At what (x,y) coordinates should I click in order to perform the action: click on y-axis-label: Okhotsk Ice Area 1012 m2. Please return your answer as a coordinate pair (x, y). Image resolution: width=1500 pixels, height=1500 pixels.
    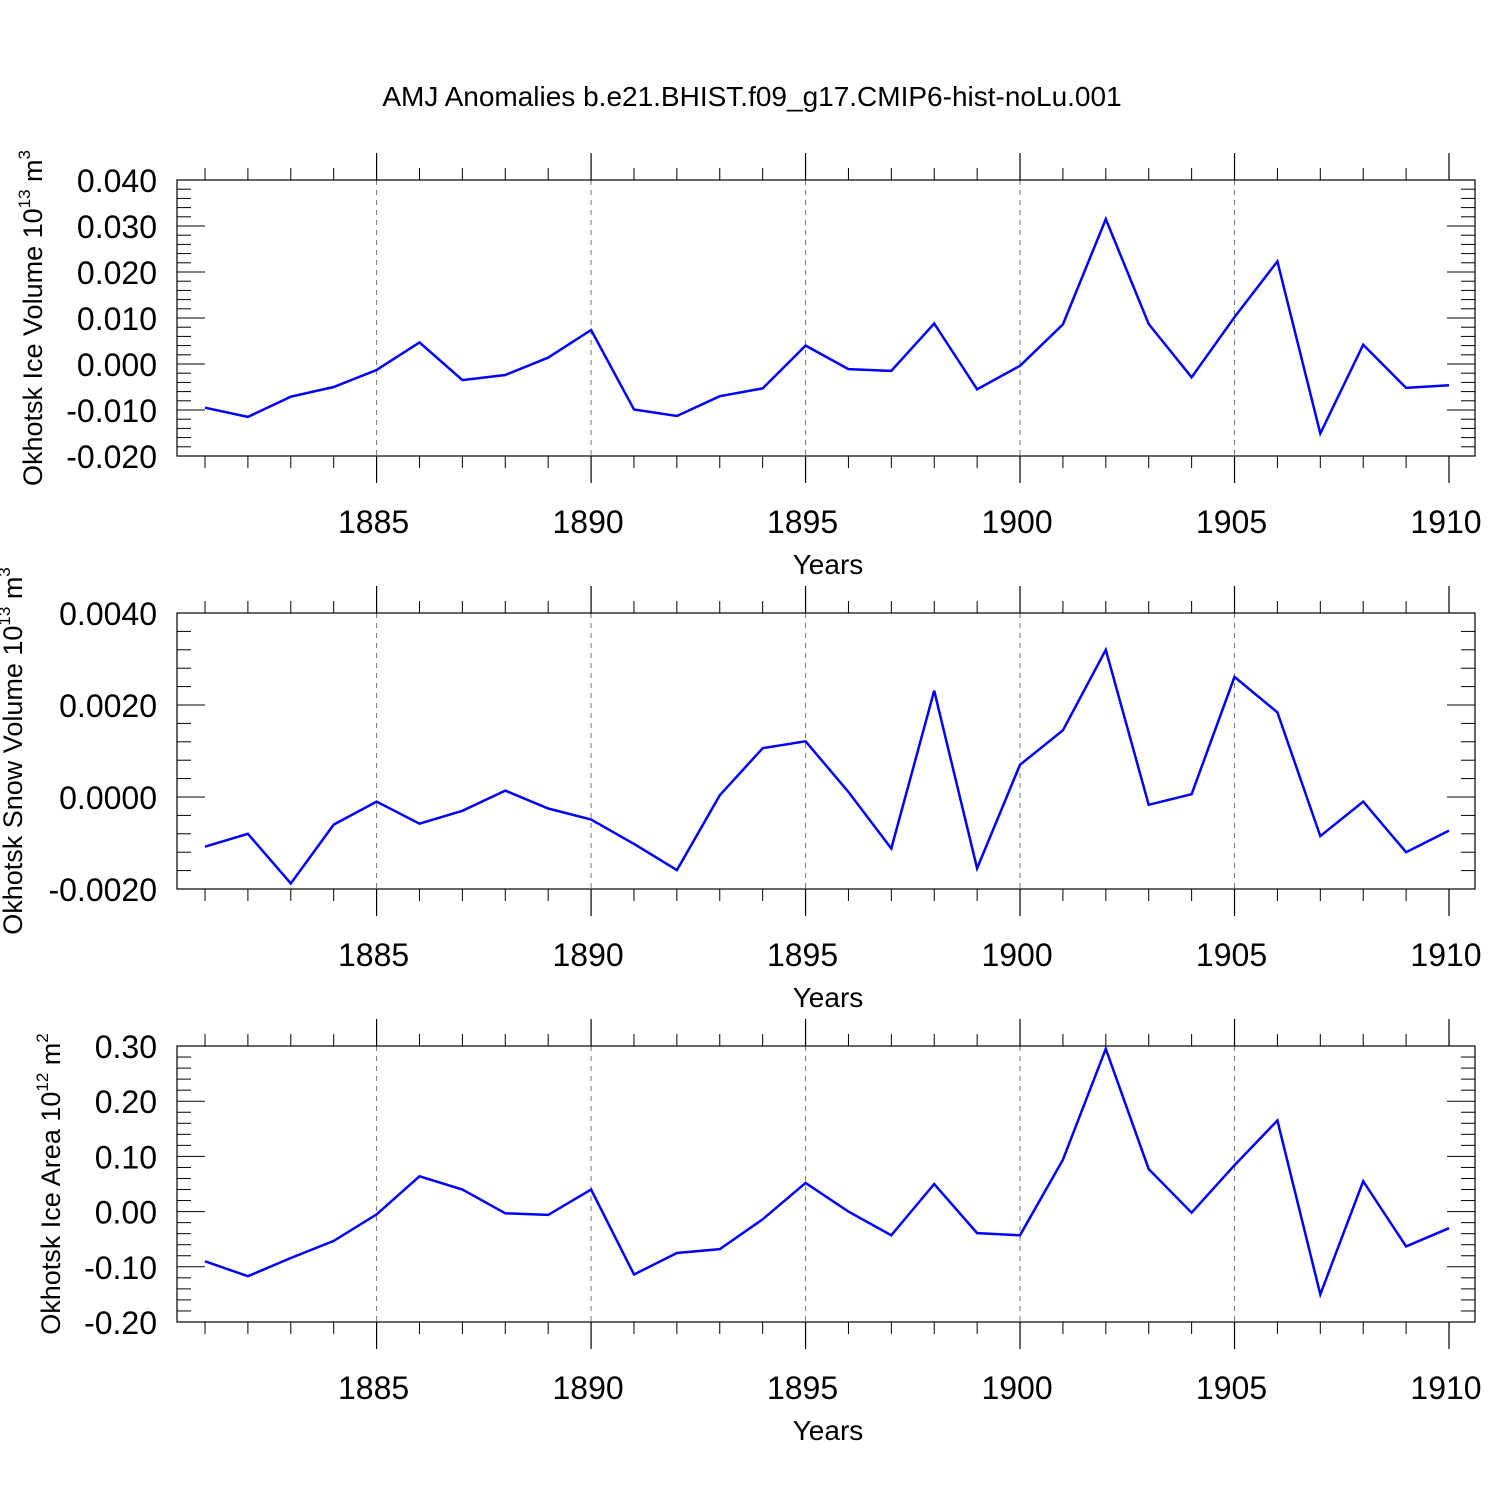
    Looking at the image, I should click on (49, 1184).